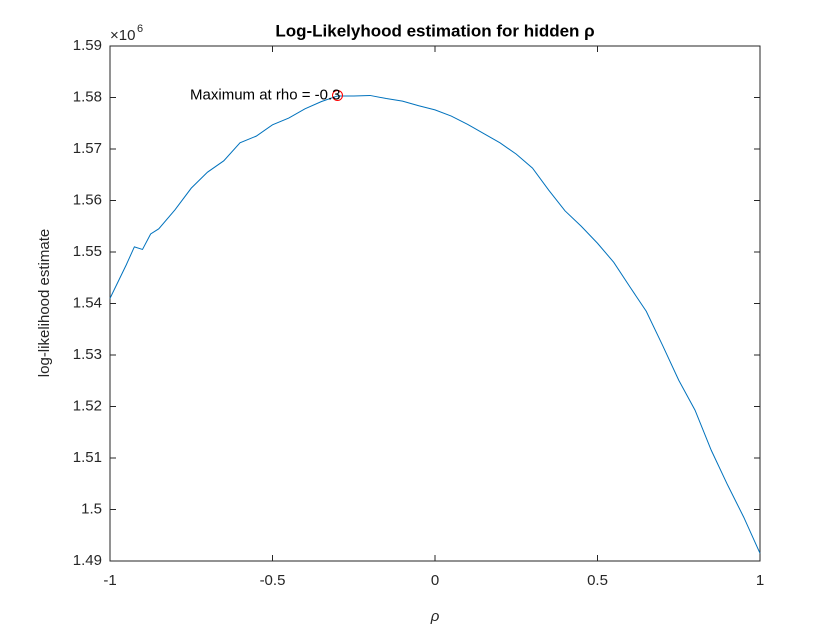 This screenshot has width=840, height=631. What do you see at coordinates (435, 616) in the screenshot?
I see `x-axis-label: ρ` at bounding box center [435, 616].